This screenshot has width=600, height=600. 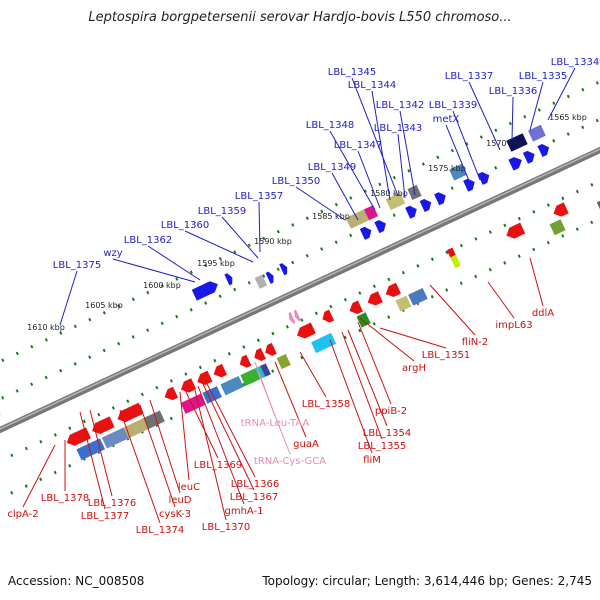 I want to click on gene-label-forward: wzy, so click(x=112, y=253).